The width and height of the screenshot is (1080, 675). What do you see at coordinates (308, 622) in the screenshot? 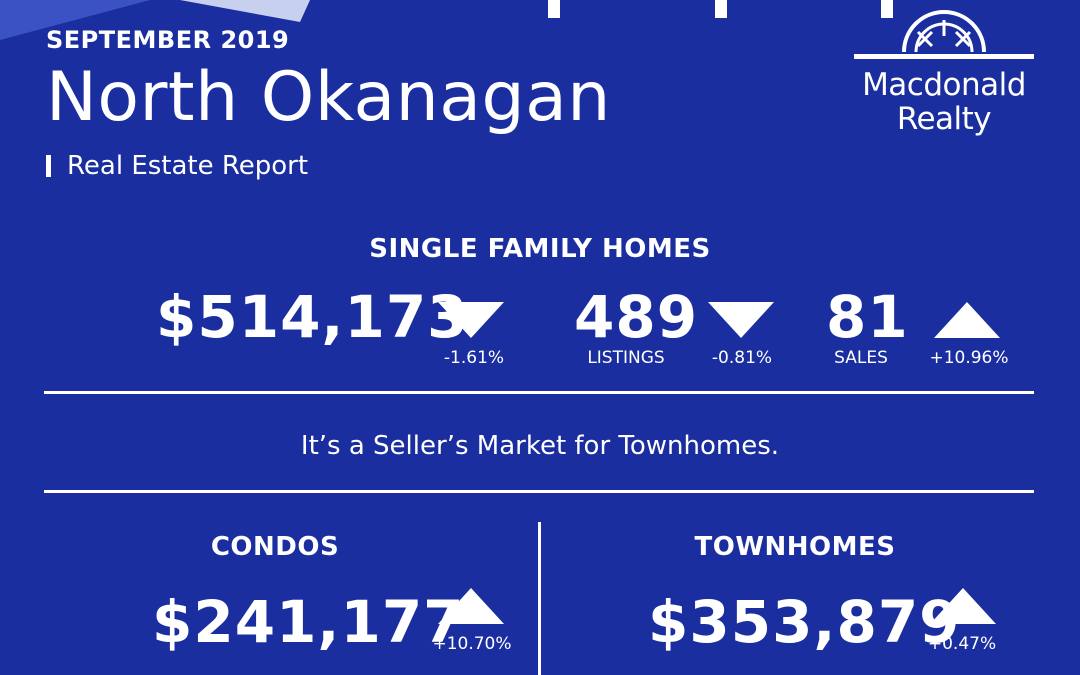
I see `condos-price: $241,177` at bounding box center [308, 622].